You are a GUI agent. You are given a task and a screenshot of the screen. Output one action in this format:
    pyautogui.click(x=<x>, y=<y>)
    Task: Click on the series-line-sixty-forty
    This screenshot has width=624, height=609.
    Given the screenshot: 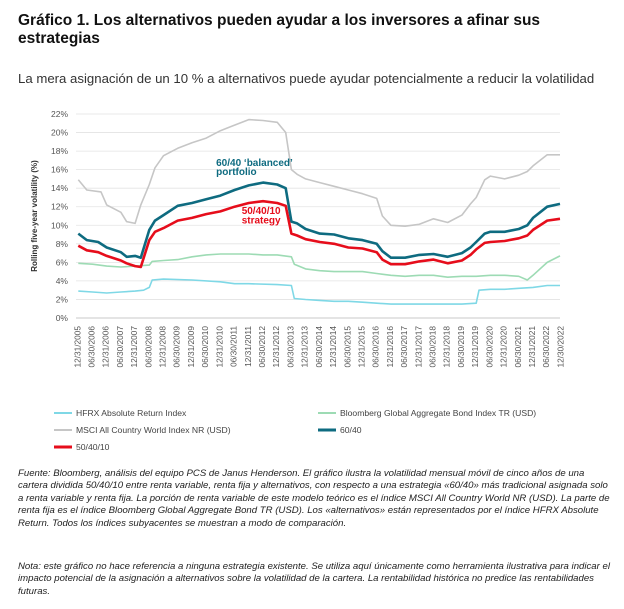 What is the action you would take?
    pyautogui.click(x=319, y=220)
    